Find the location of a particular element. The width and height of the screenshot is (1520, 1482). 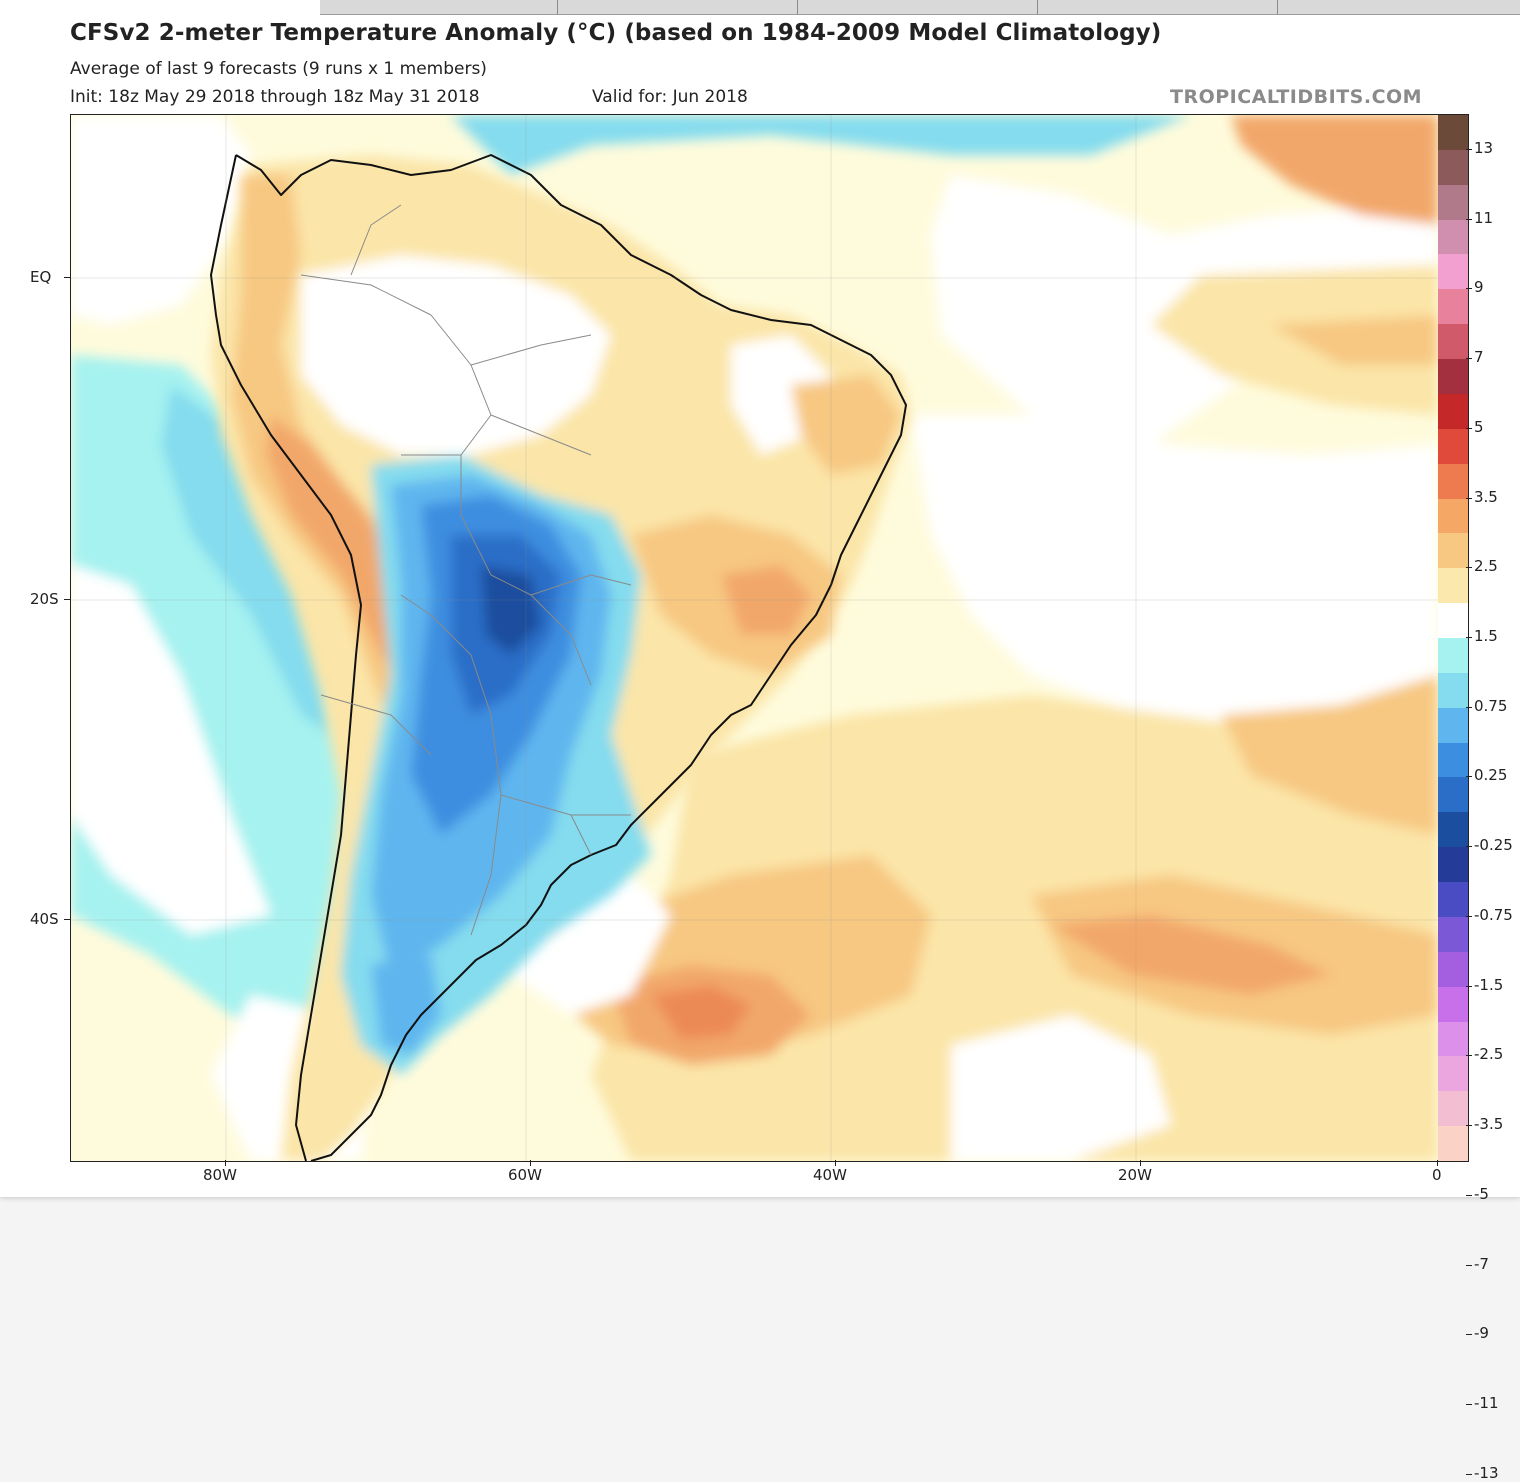

colorbar-label: -13 is located at coordinates (1486, 1472).